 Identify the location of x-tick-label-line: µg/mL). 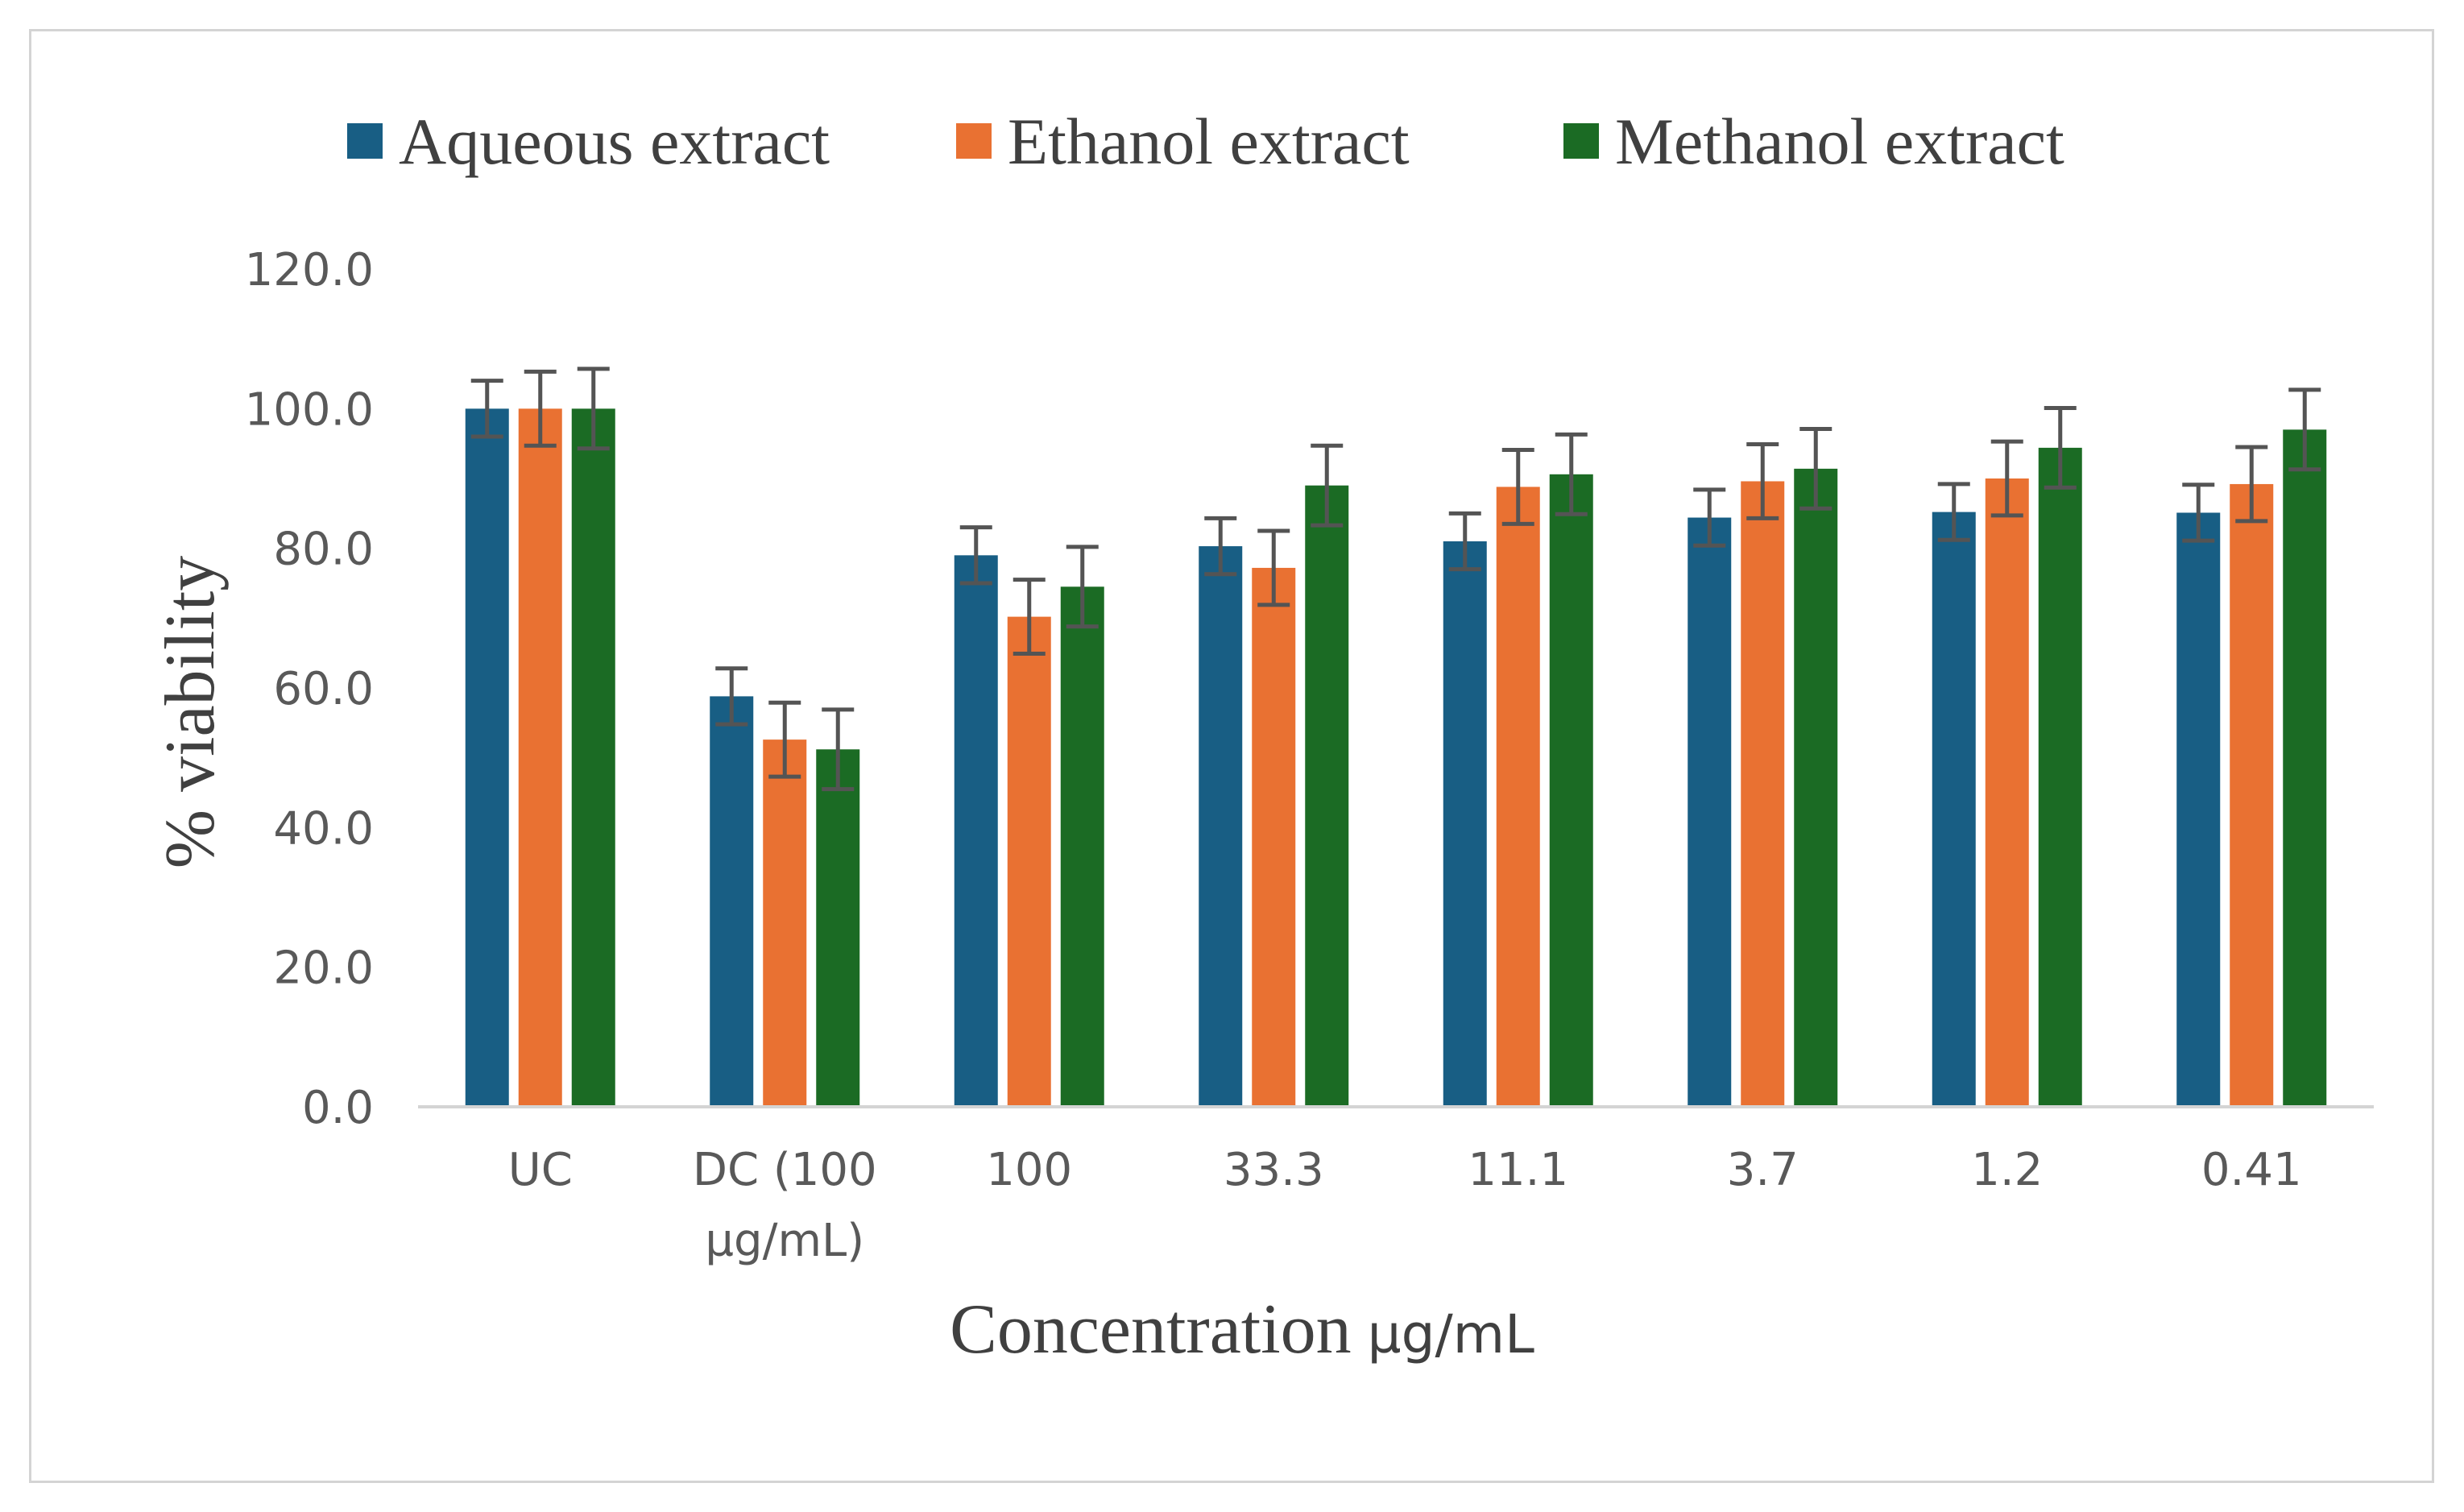
(784, 1241).